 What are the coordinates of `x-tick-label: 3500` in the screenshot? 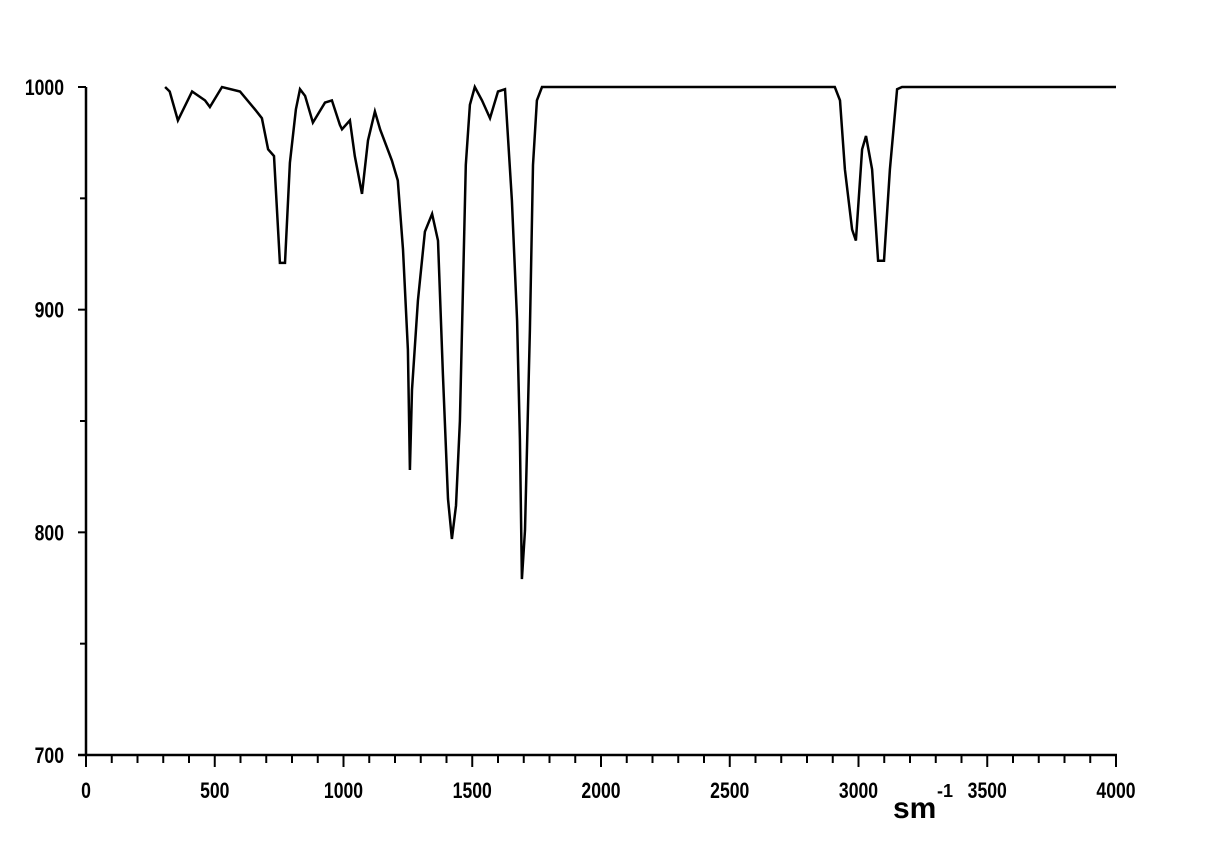 It's located at (987, 791).